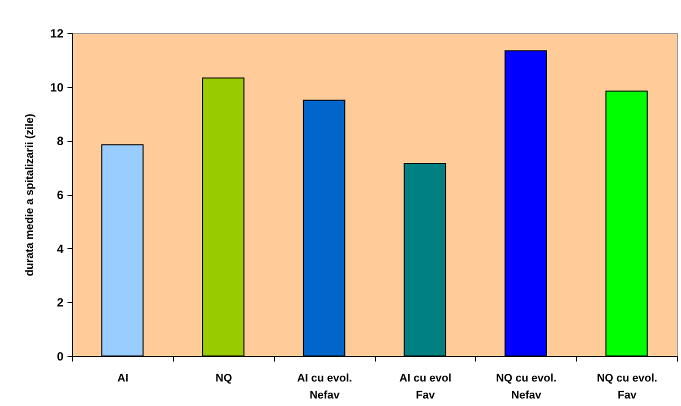  Describe the element at coordinates (60, 303) in the screenshot. I see `y-tick-label: 2` at that location.